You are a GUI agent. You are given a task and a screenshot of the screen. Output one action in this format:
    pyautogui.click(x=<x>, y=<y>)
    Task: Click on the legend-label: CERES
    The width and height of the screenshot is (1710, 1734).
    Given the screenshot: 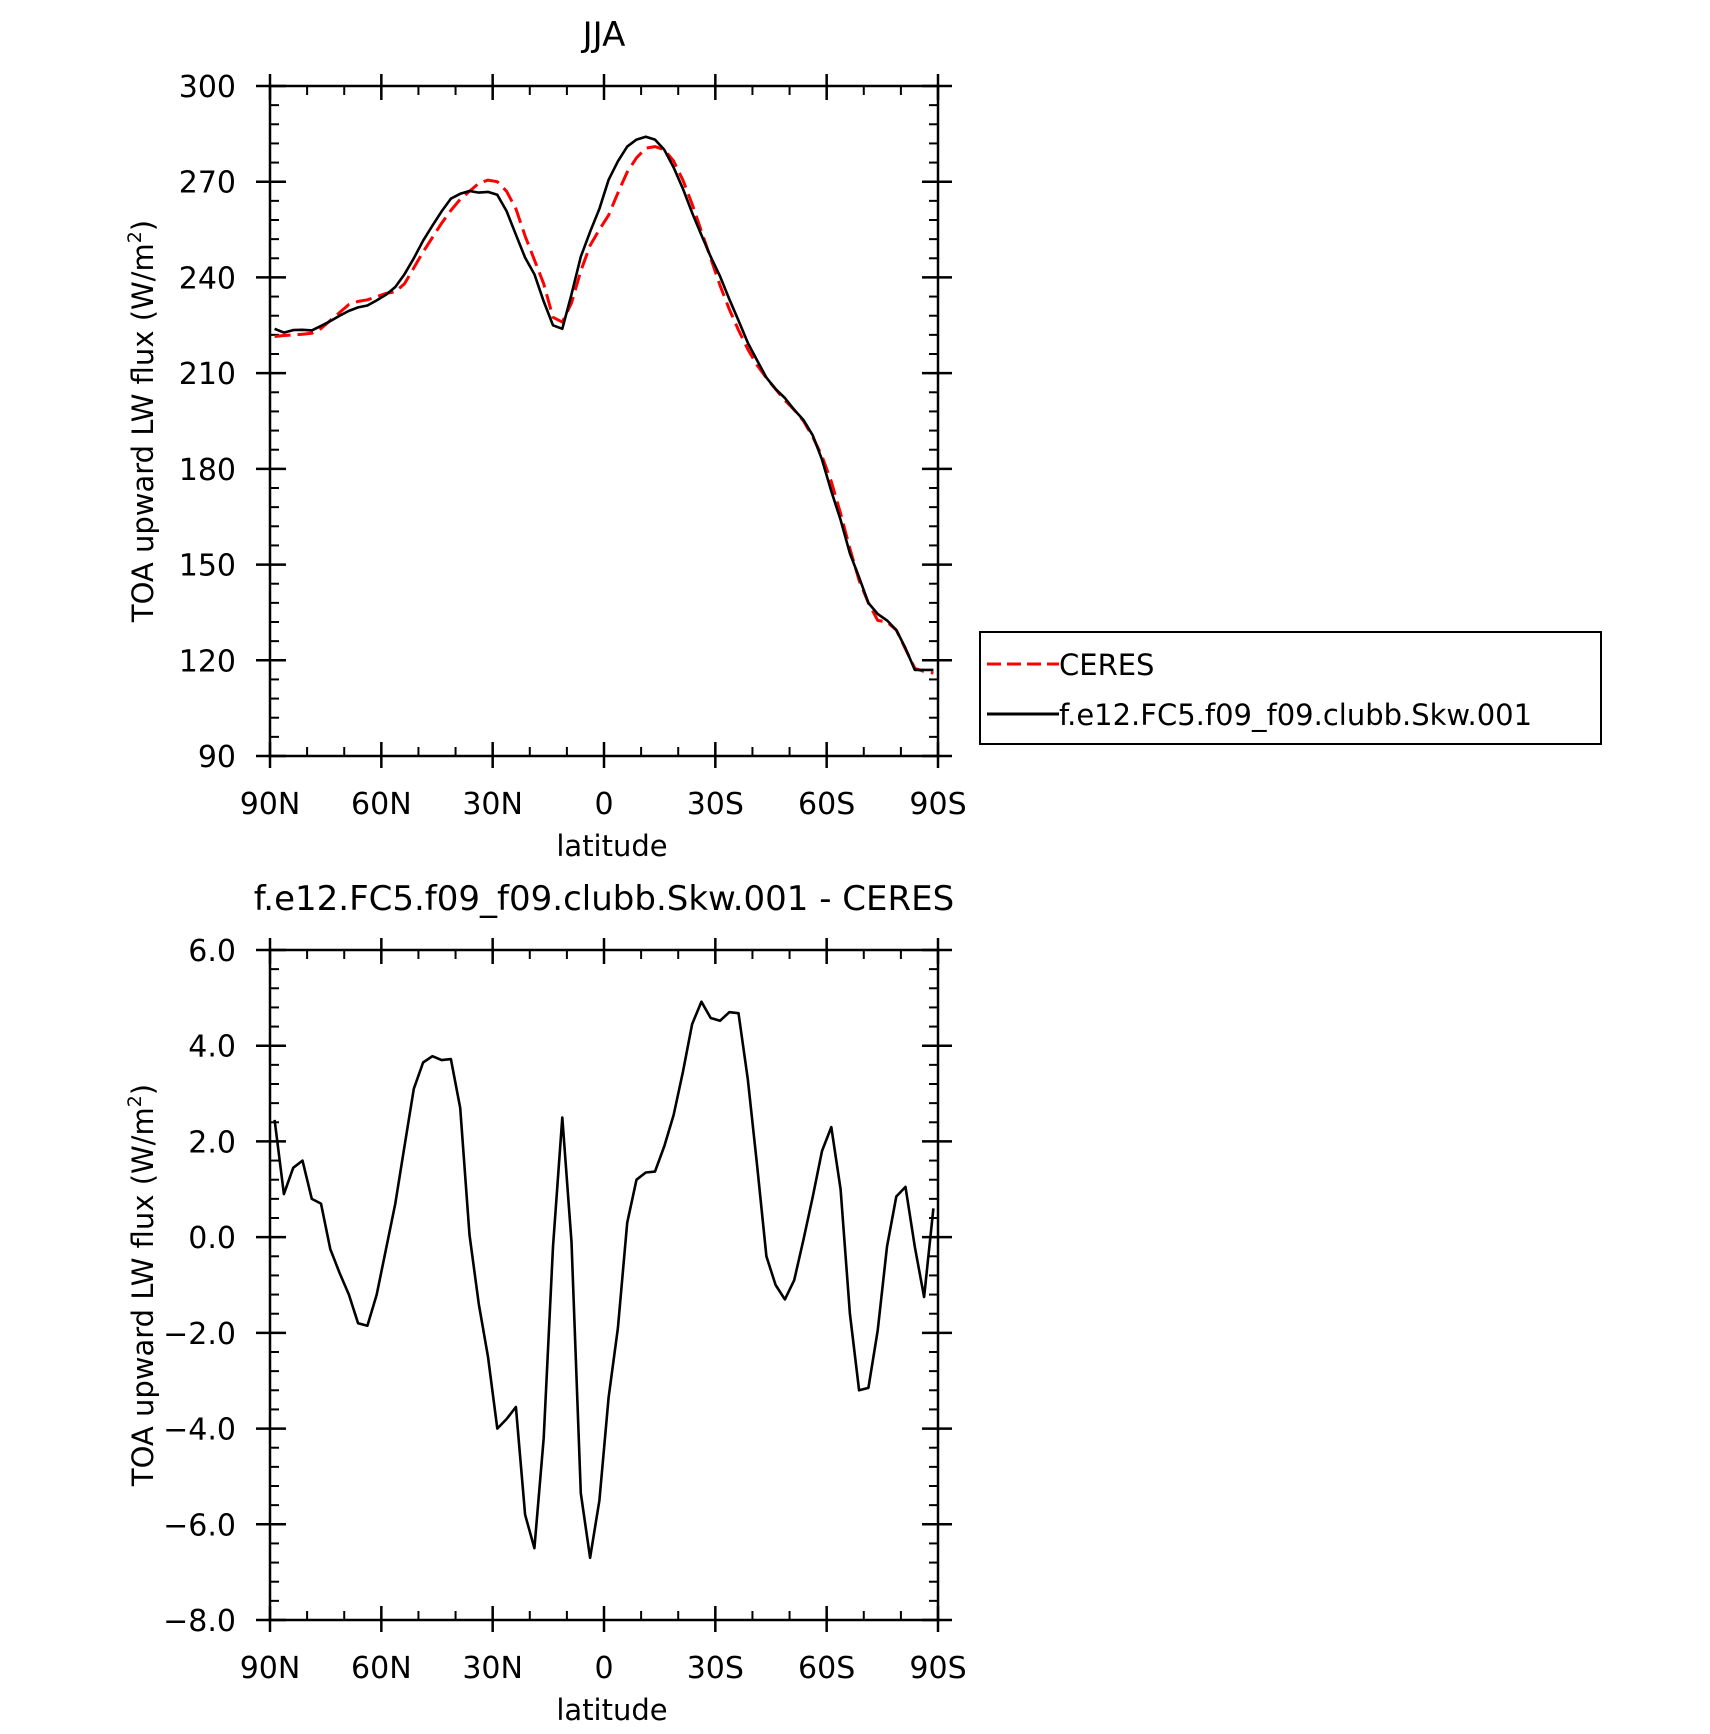 What is the action you would take?
    pyautogui.click(x=1106, y=665)
    